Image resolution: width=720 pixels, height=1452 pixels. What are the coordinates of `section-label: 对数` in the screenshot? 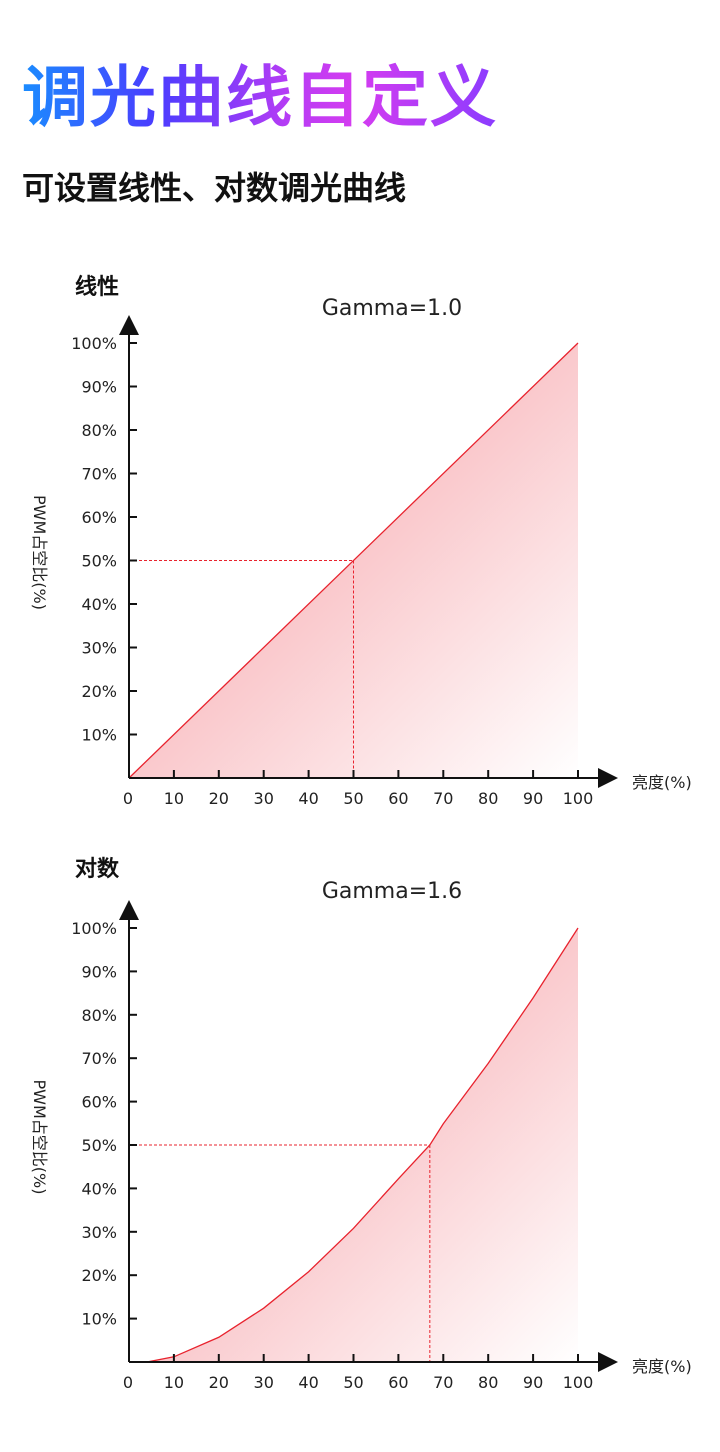 It's located at (97, 869).